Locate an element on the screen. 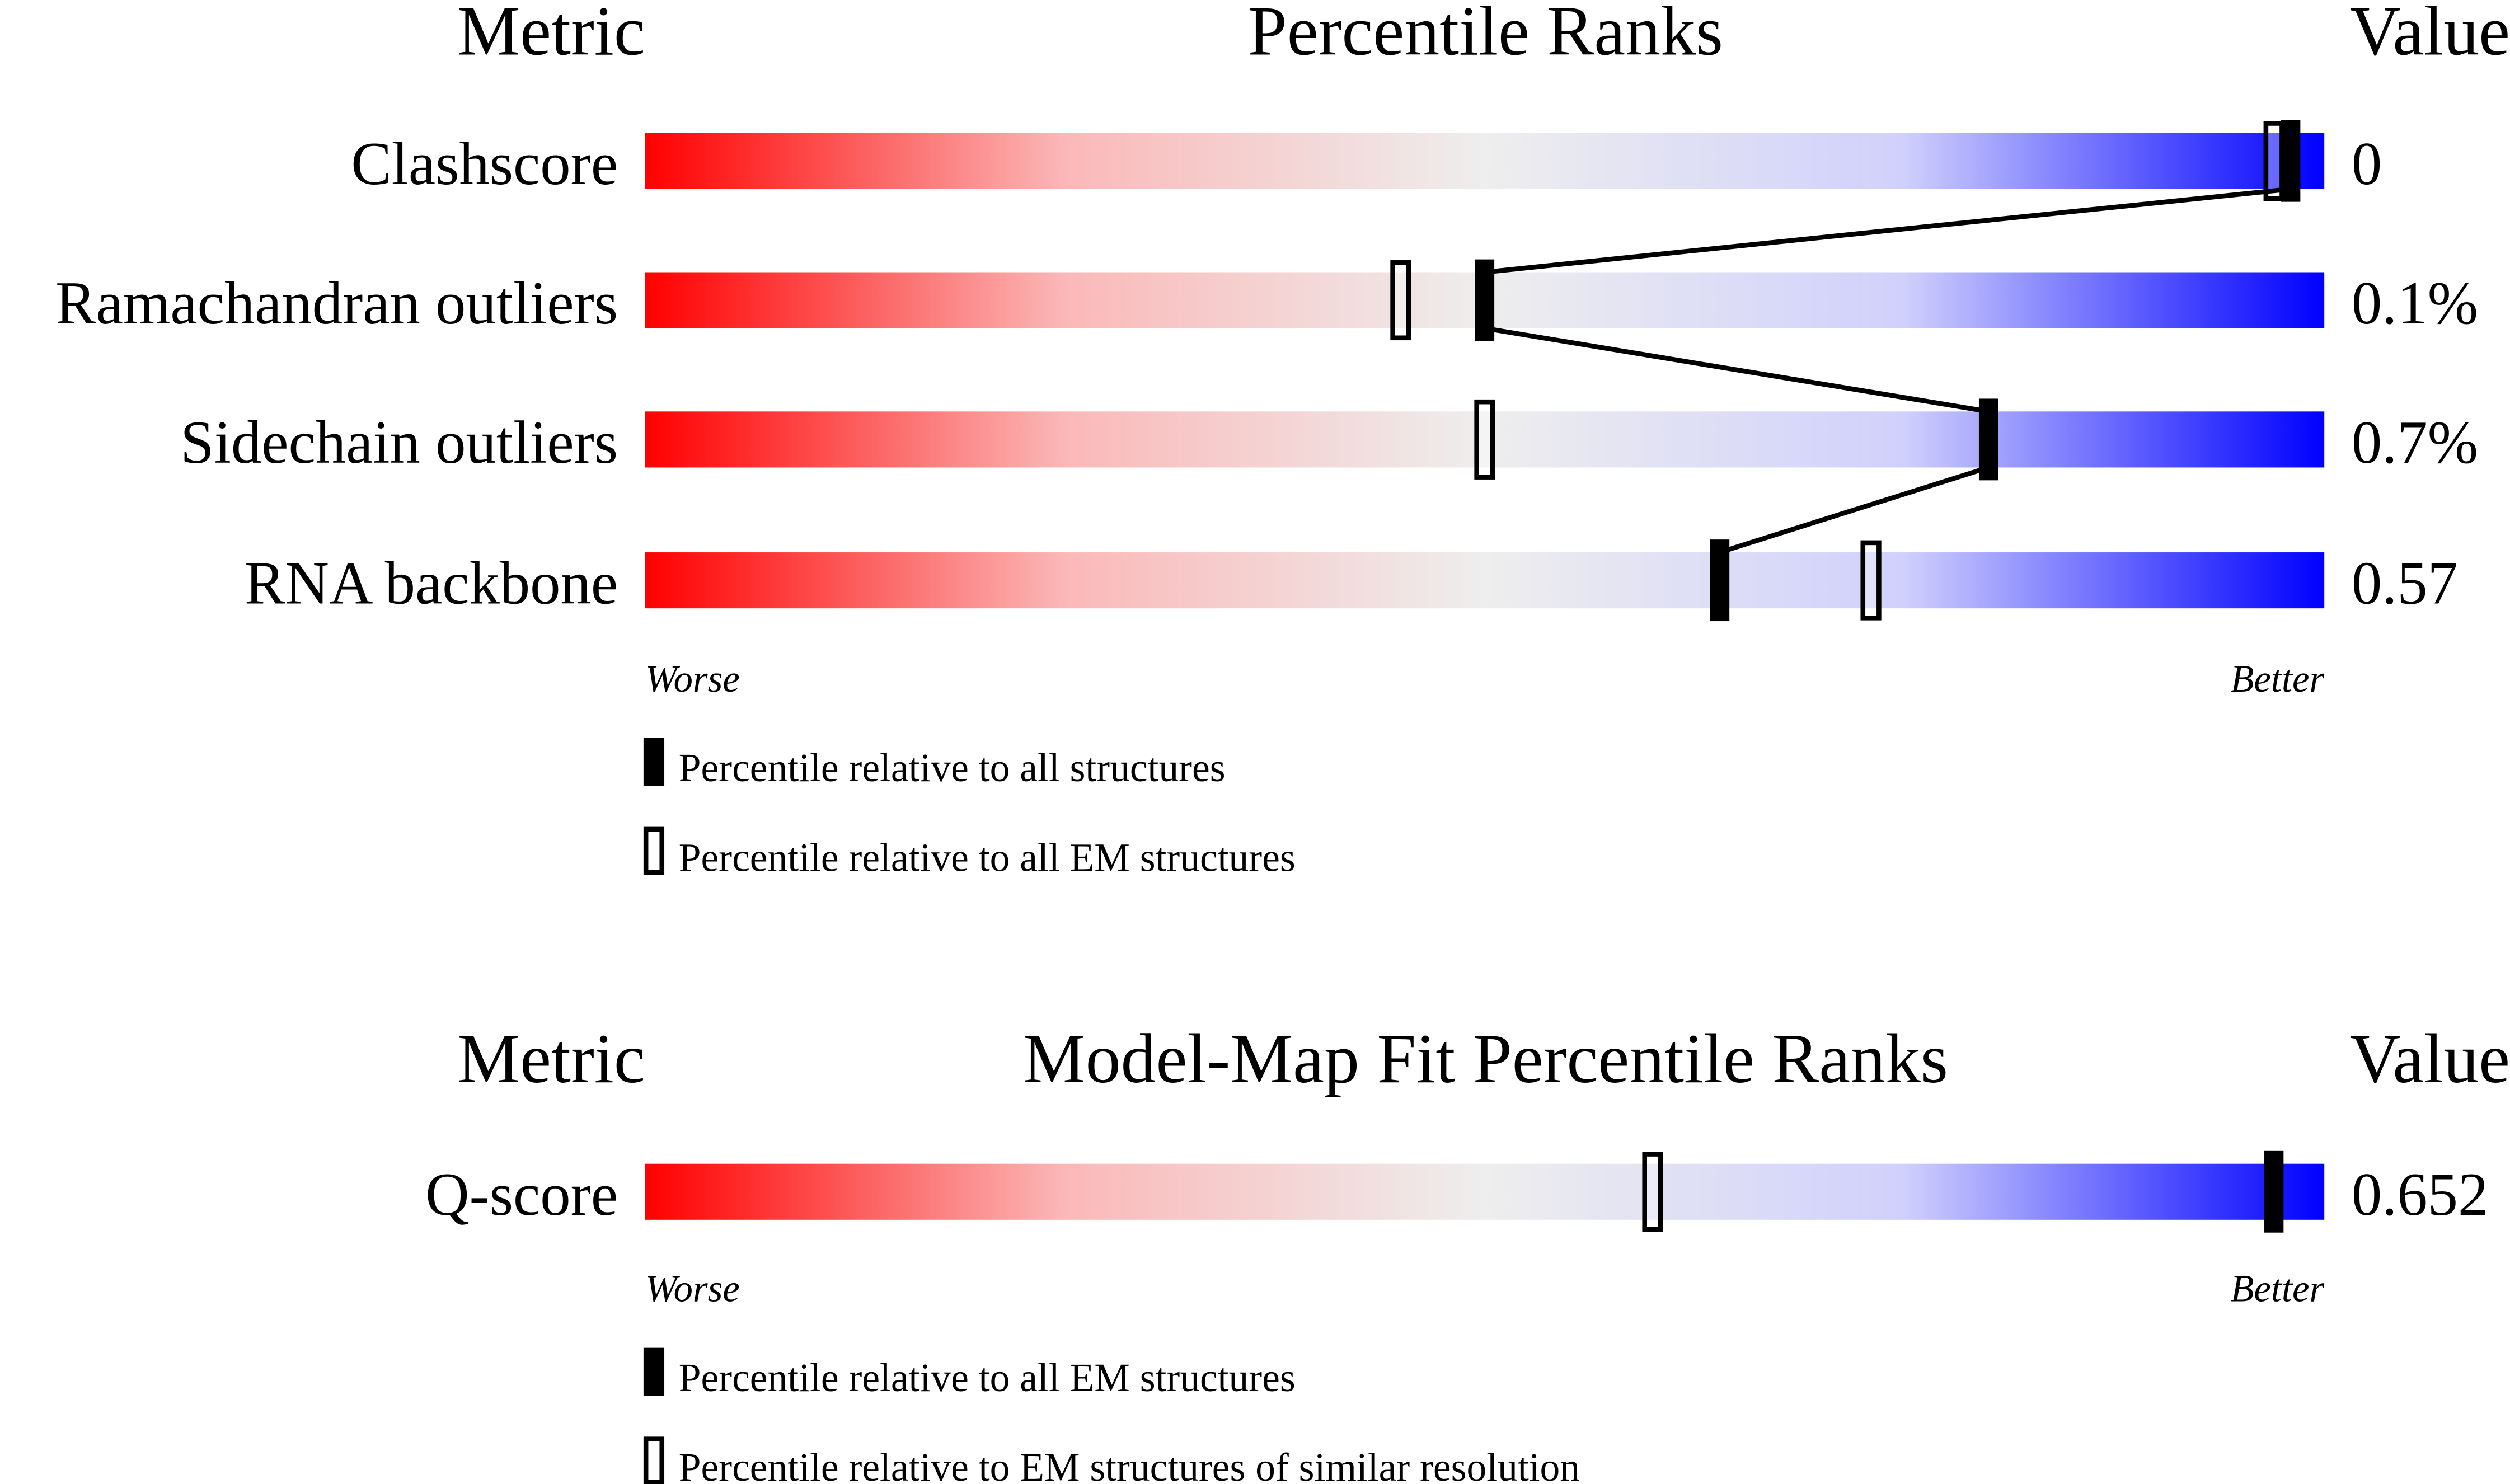  metric-value: 0.57 is located at coordinates (2405, 583).